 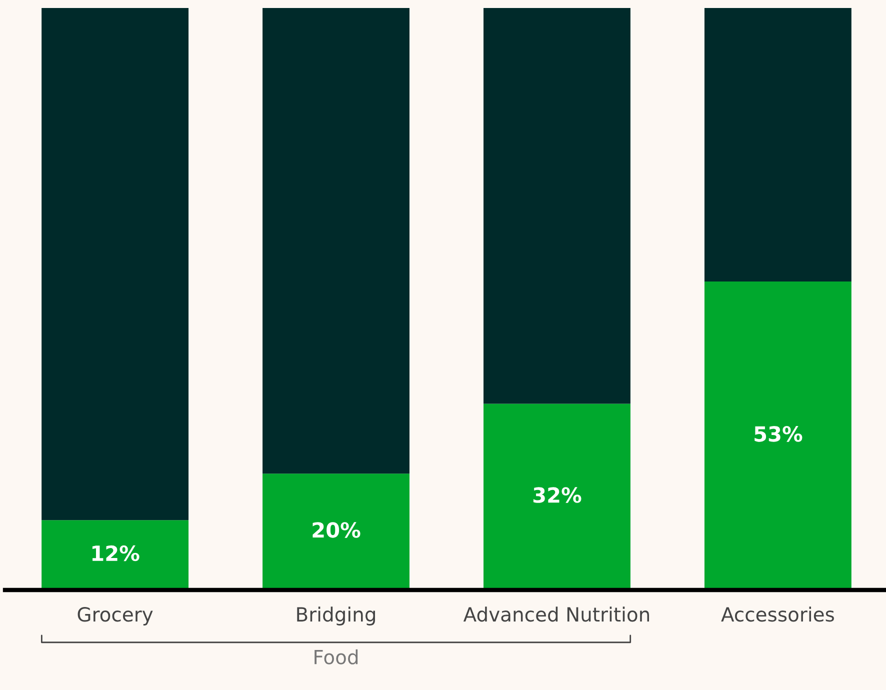 I want to click on data-label: 53%, so click(x=778, y=434).